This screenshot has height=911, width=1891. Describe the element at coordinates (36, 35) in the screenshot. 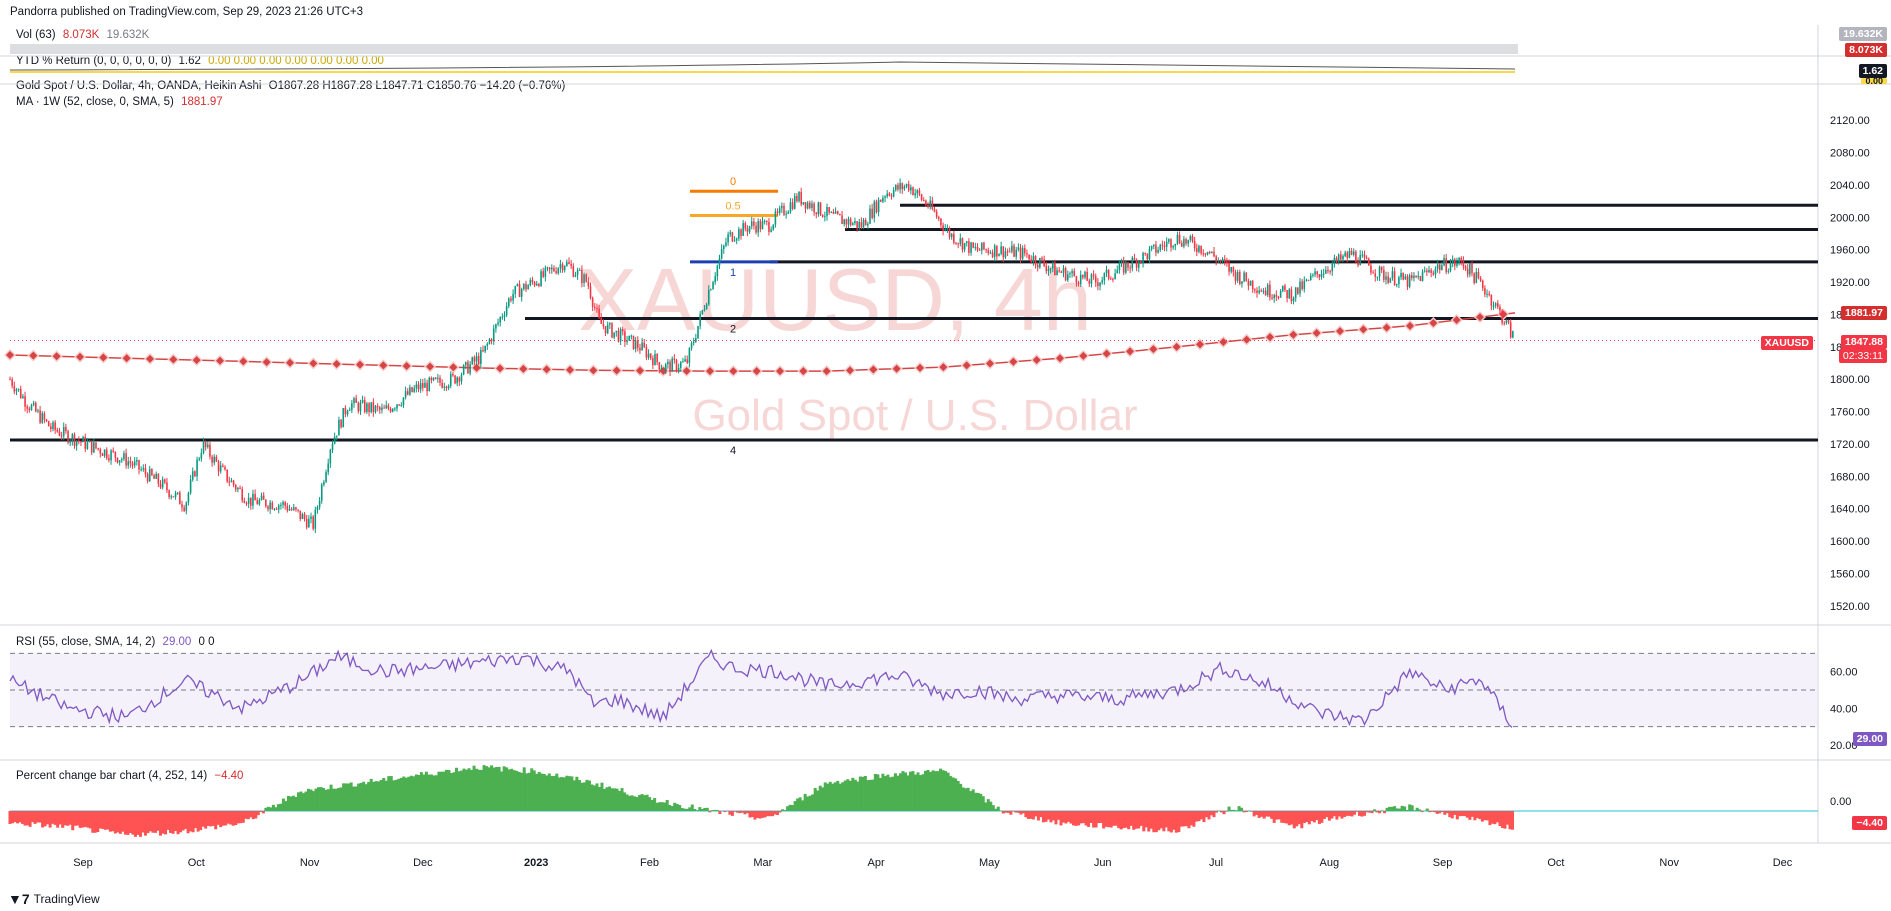

I see `vol-label: Vol (63)` at that location.